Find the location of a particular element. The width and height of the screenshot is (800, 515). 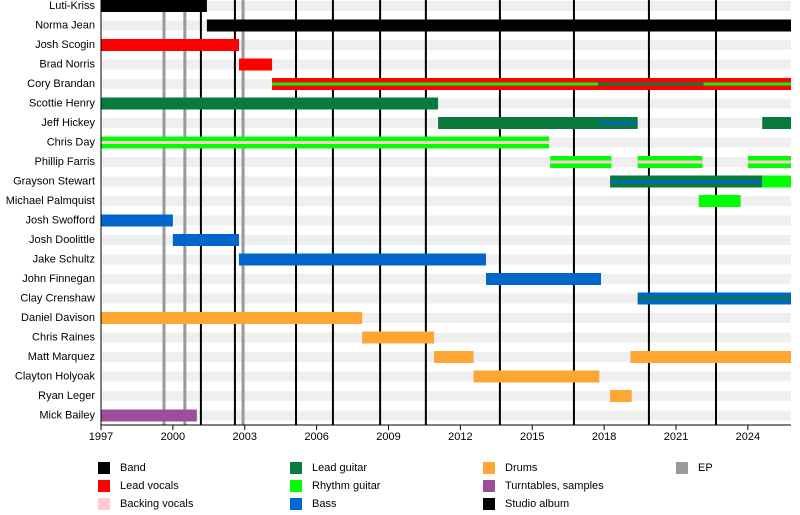

legend-label: Lead guitar is located at coordinates (339, 468).